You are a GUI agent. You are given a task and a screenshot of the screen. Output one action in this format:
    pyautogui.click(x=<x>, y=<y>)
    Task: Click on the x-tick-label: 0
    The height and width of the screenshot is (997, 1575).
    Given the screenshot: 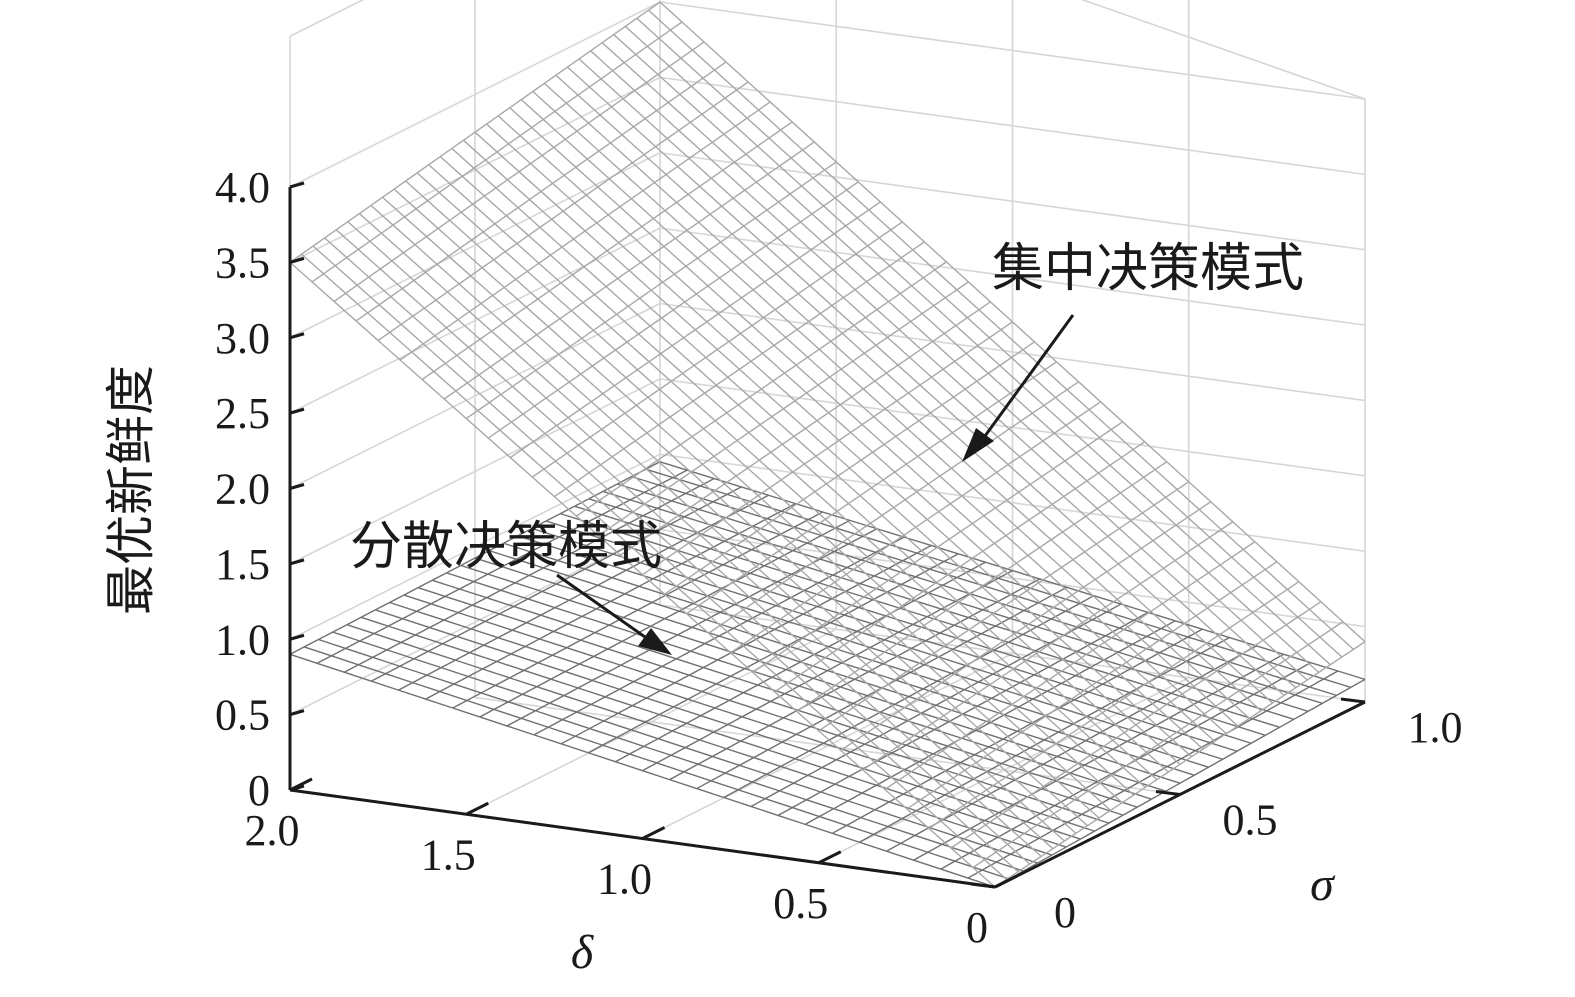 What is the action you would take?
    pyautogui.click(x=977, y=927)
    